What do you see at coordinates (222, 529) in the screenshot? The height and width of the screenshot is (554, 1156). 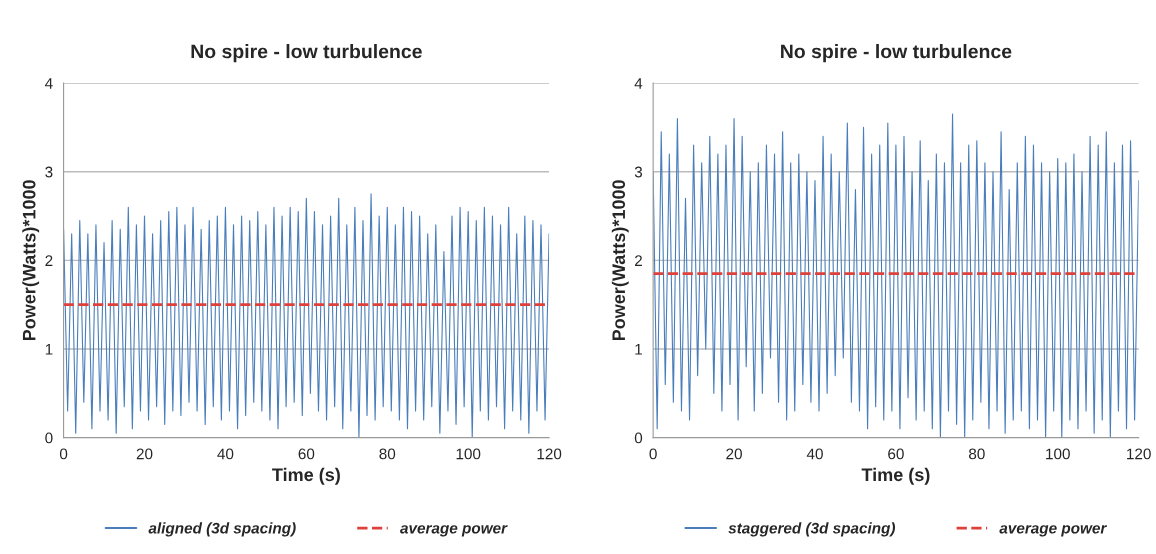 I see `legend-label: aligned (3d spacing)` at bounding box center [222, 529].